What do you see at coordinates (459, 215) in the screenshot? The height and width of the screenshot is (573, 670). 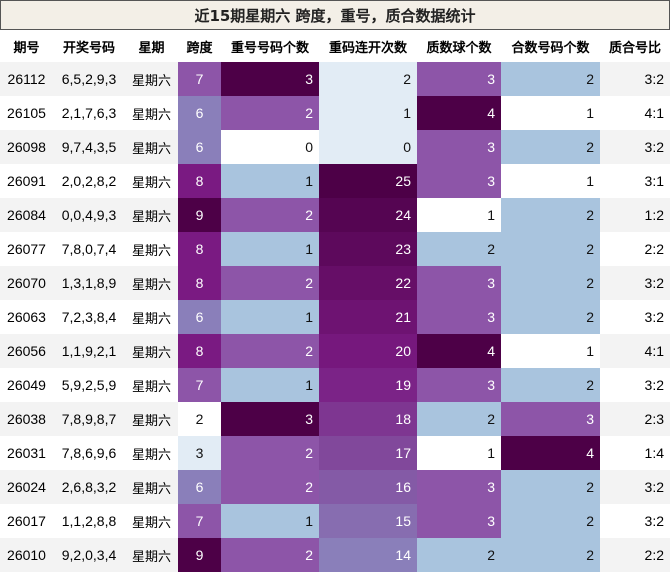 I see `cell-prime-count: 1` at bounding box center [459, 215].